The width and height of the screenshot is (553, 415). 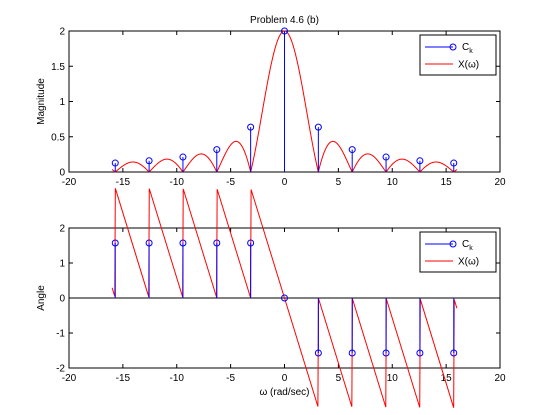 What do you see at coordinates (41, 101) in the screenshot?
I see `y-axis-label: Magnitude` at bounding box center [41, 101].